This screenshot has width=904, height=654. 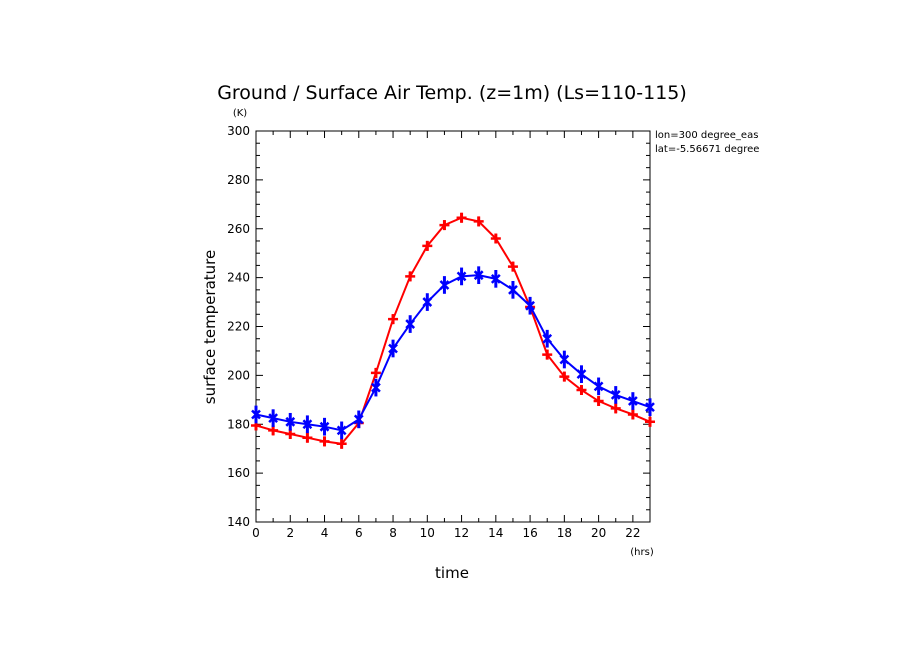 What do you see at coordinates (238, 131) in the screenshot?
I see `y-tick-label: 300` at bounding box center [238, 131].